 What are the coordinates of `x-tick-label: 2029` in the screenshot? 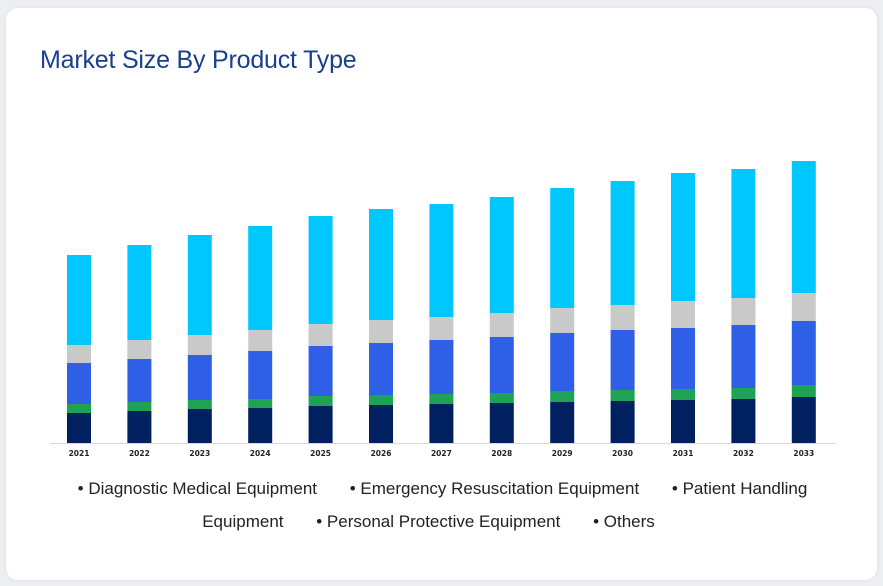 It's located at (562, 453).